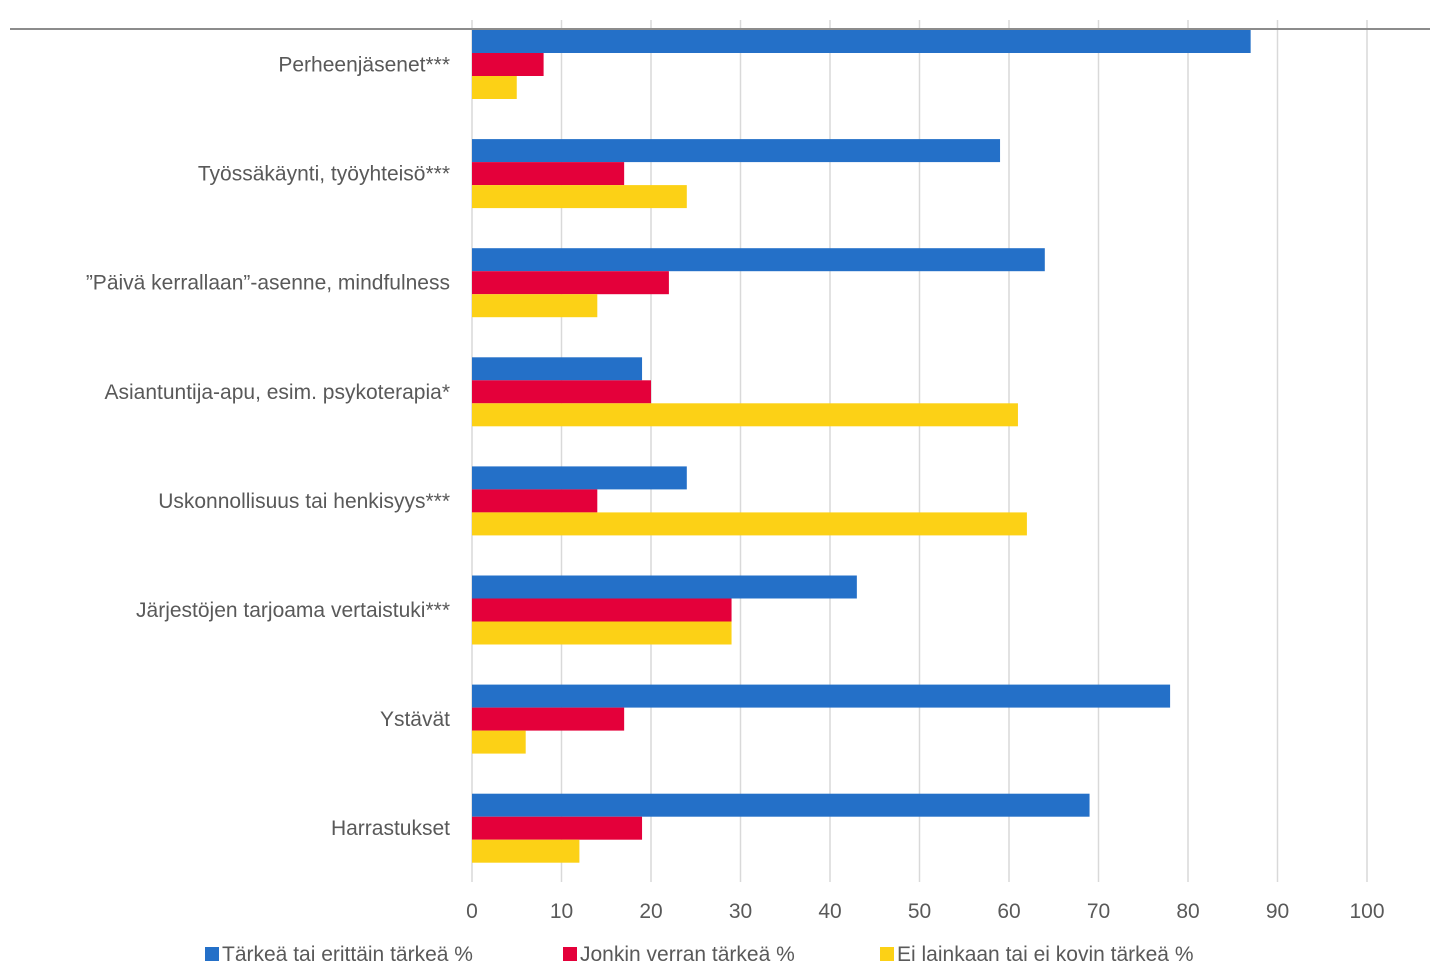  What do you see at coordinates (650, 911) in the screenshot?
I see `x-tick-label: 20` at bounding box center [650, 911].